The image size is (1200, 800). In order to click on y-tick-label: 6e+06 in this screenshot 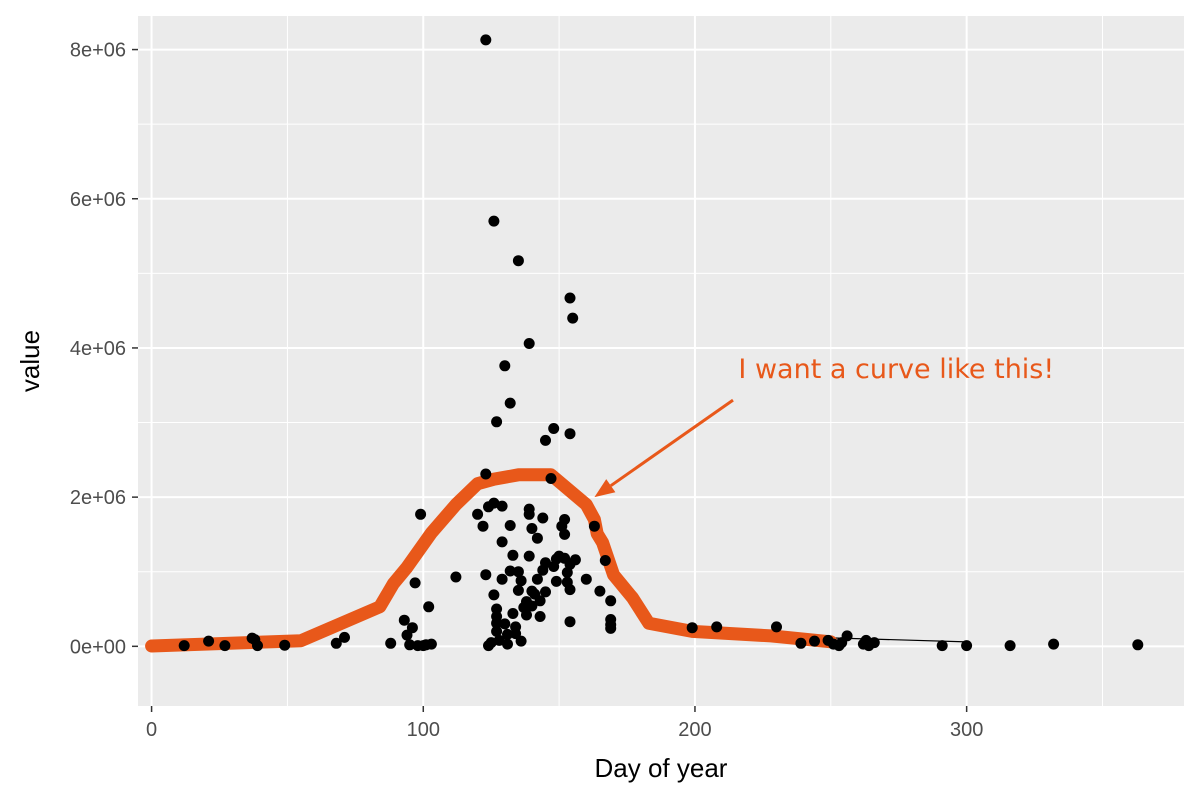, I will do `click(98, 200)`.